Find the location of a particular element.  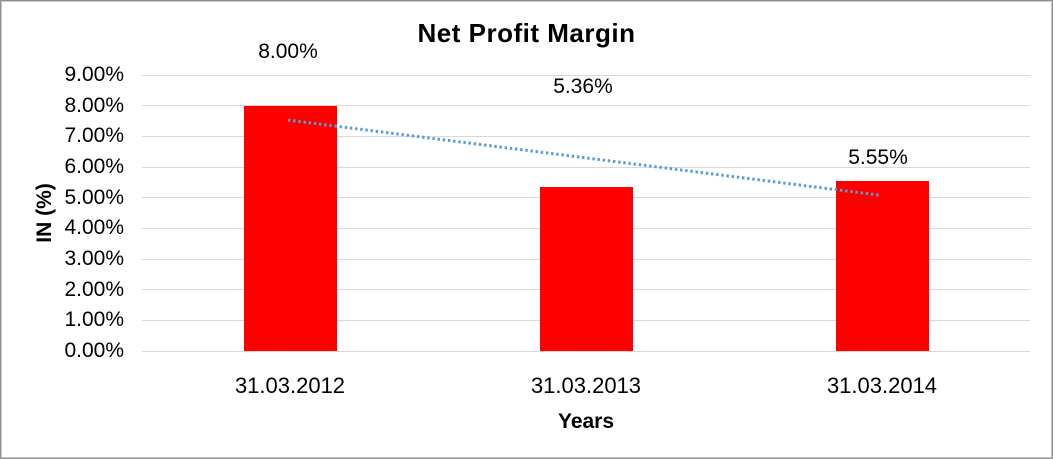

y-axis-tick-label: 6.00% is located at coordinates (94, 166).